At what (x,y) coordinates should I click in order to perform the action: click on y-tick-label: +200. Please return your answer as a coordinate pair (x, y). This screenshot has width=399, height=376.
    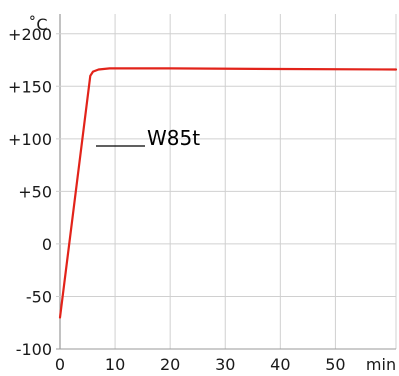
    Looking at the image, I should click on (30, 34).